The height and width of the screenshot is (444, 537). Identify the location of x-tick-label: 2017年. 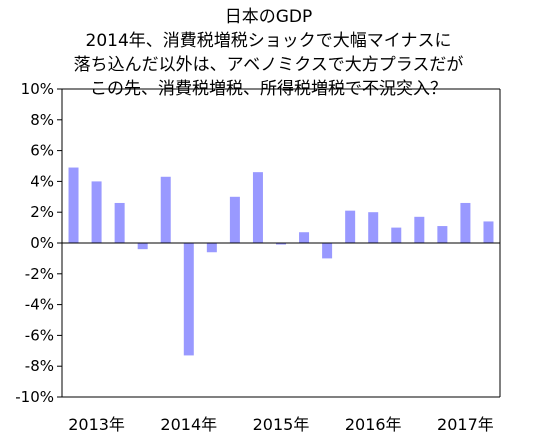
(465, 424).